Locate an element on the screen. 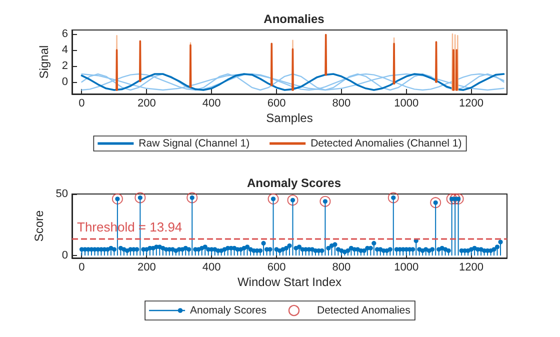 The height and width of the screenshot is (337, 560). y-axis-title: Score is located at coordinates (39, 226).